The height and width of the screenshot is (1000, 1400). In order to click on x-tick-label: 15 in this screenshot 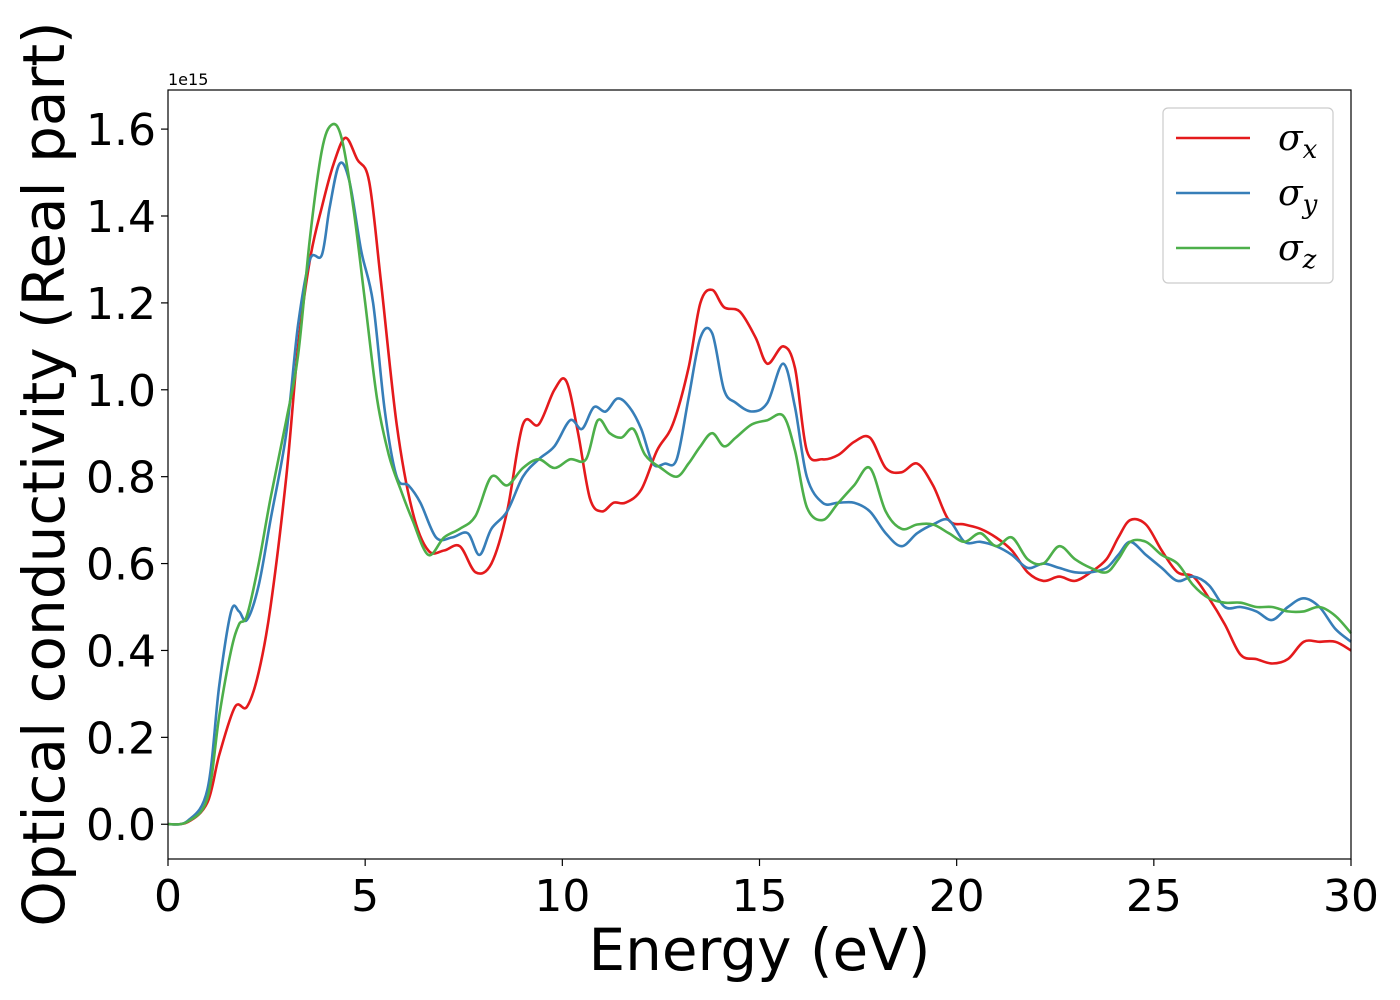, I will do `click(760, 896)`.